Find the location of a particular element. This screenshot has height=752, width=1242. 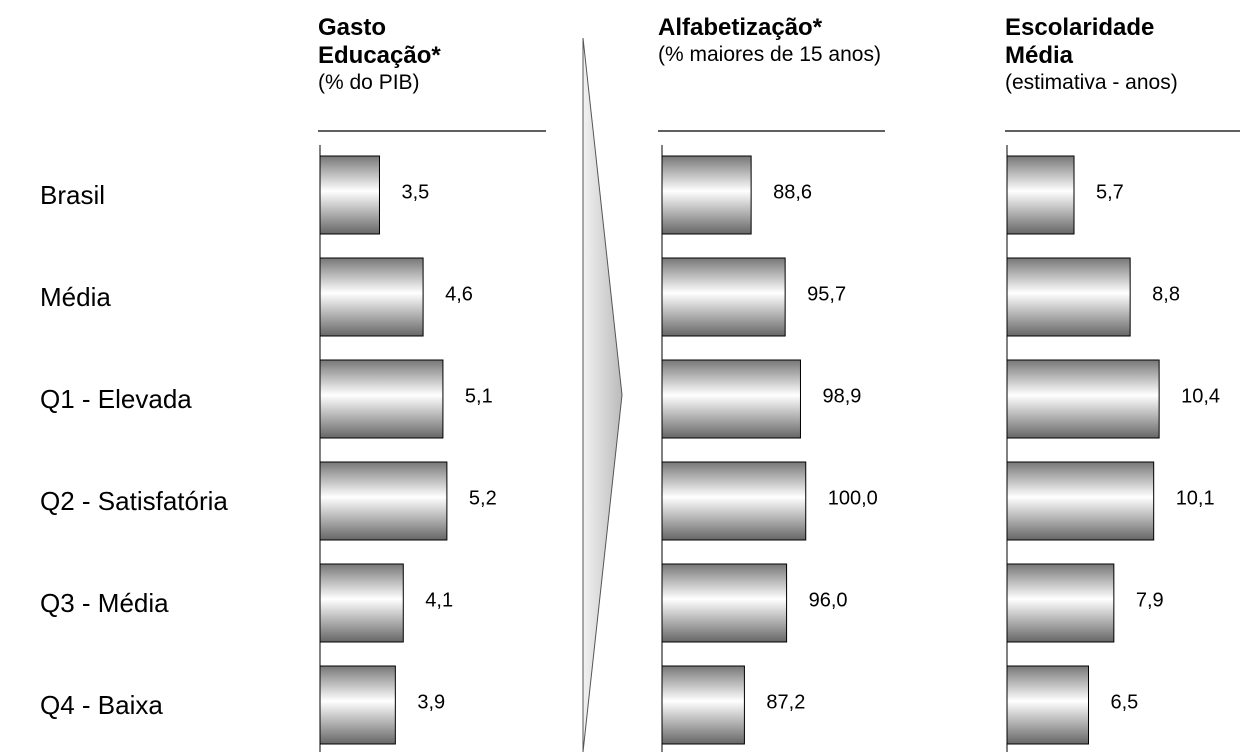

value-label: 100,0 is located at coordinates (853, 498).